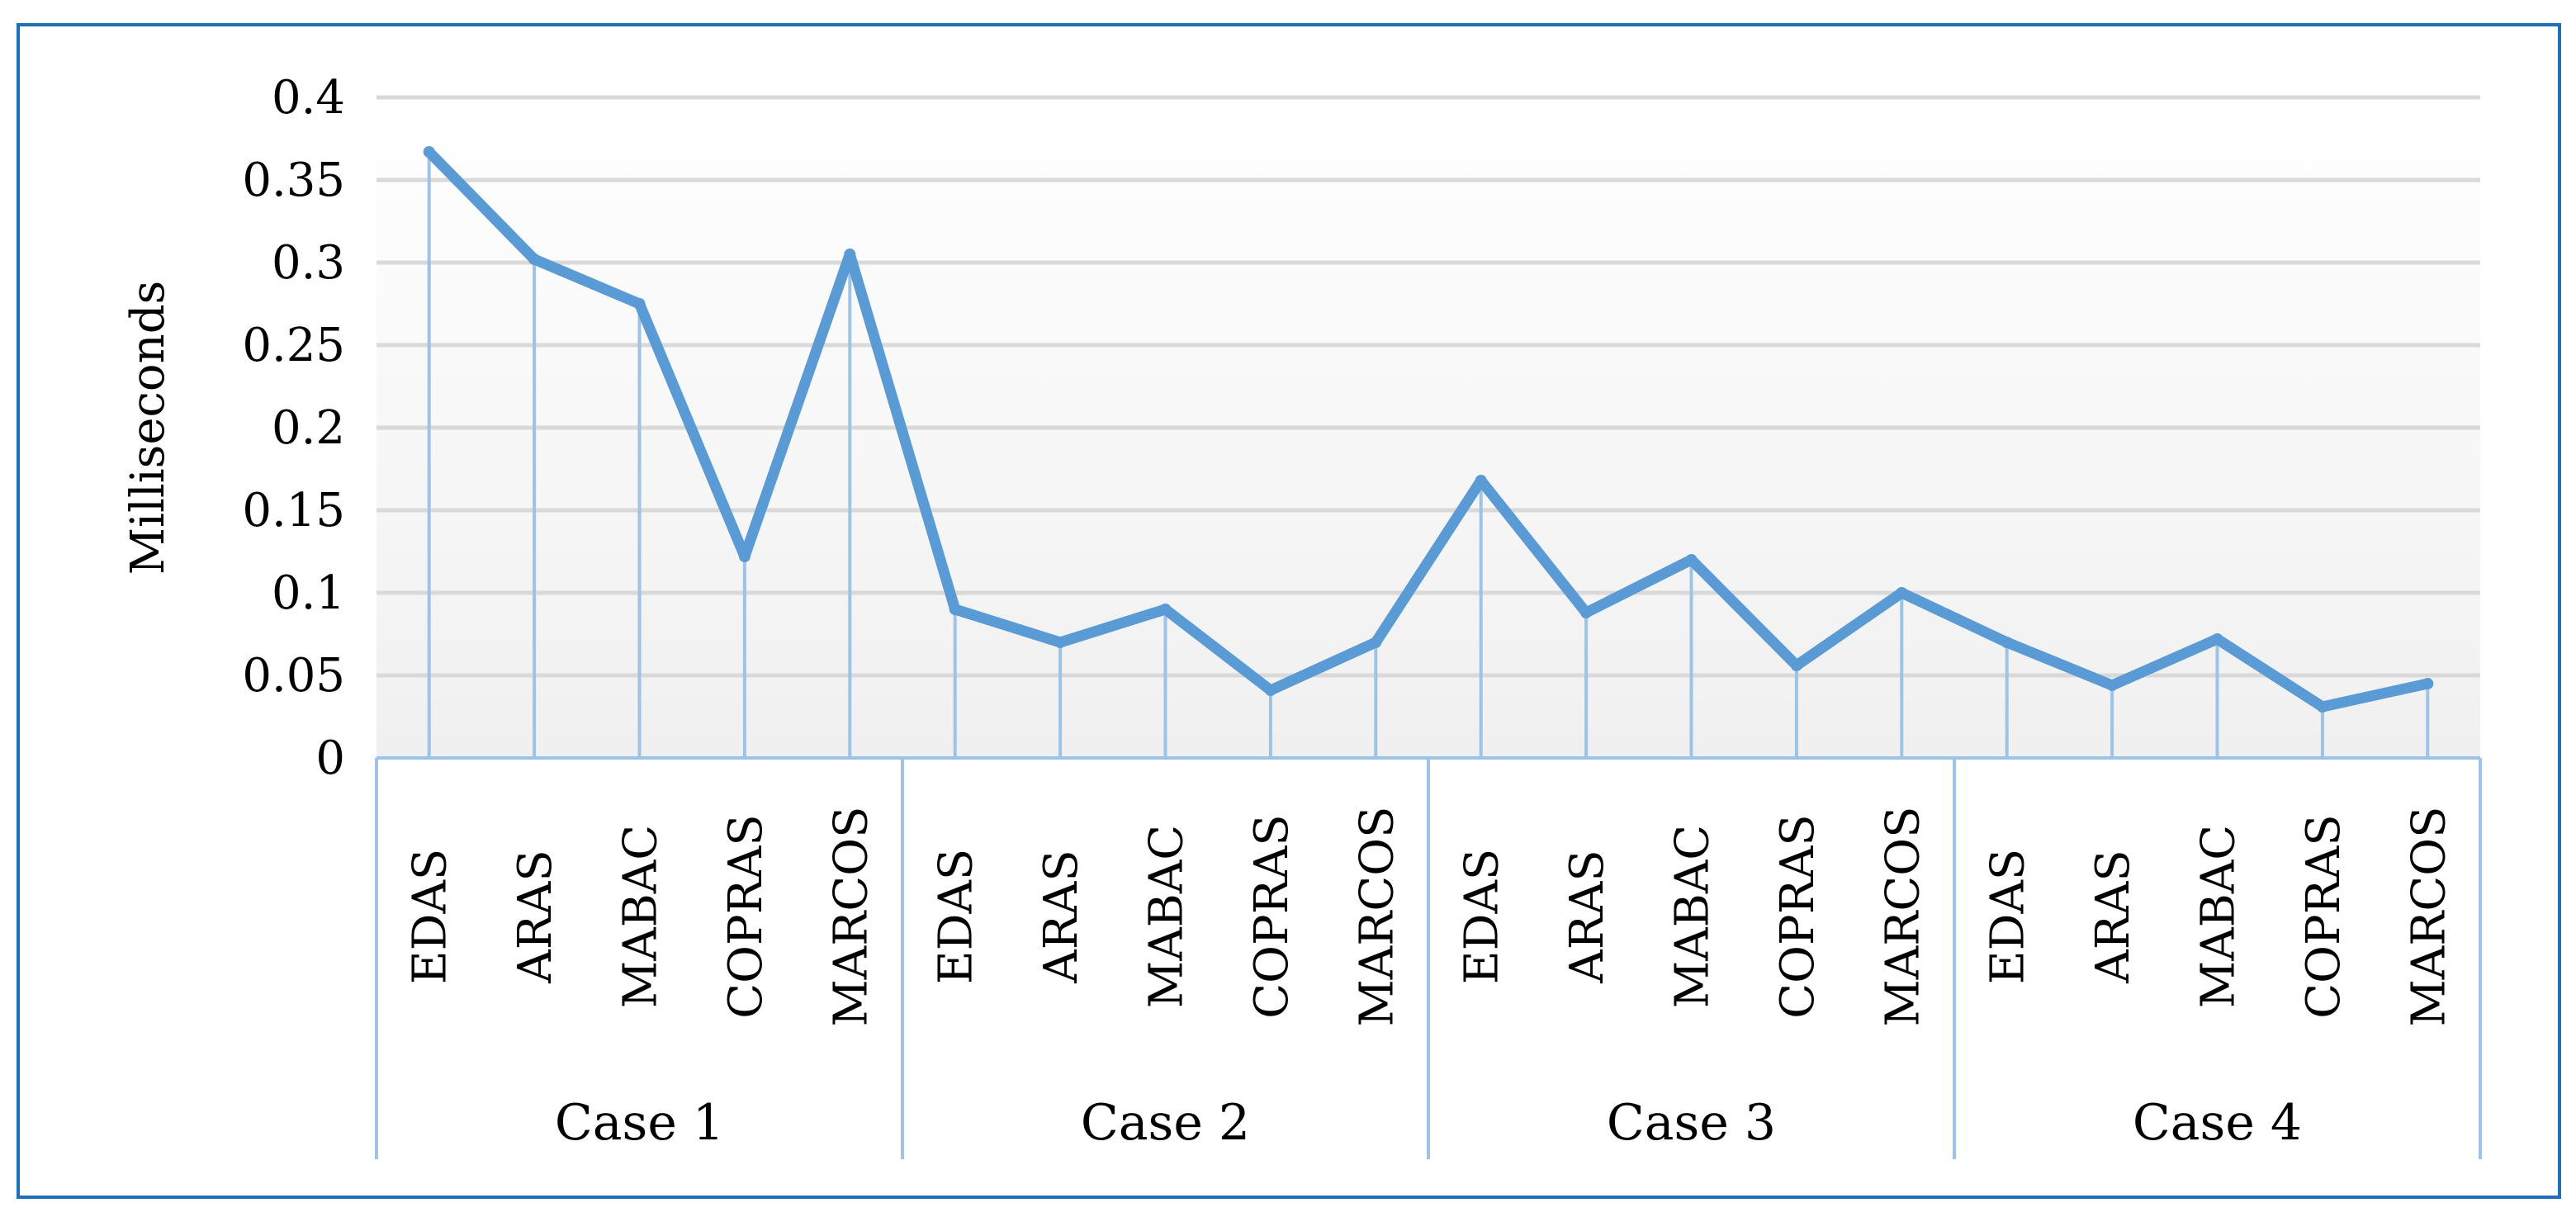 The width and height of the screenshot is (2576, 1217). I want to click on y-tick-label: 0.25, so click(293, 345).